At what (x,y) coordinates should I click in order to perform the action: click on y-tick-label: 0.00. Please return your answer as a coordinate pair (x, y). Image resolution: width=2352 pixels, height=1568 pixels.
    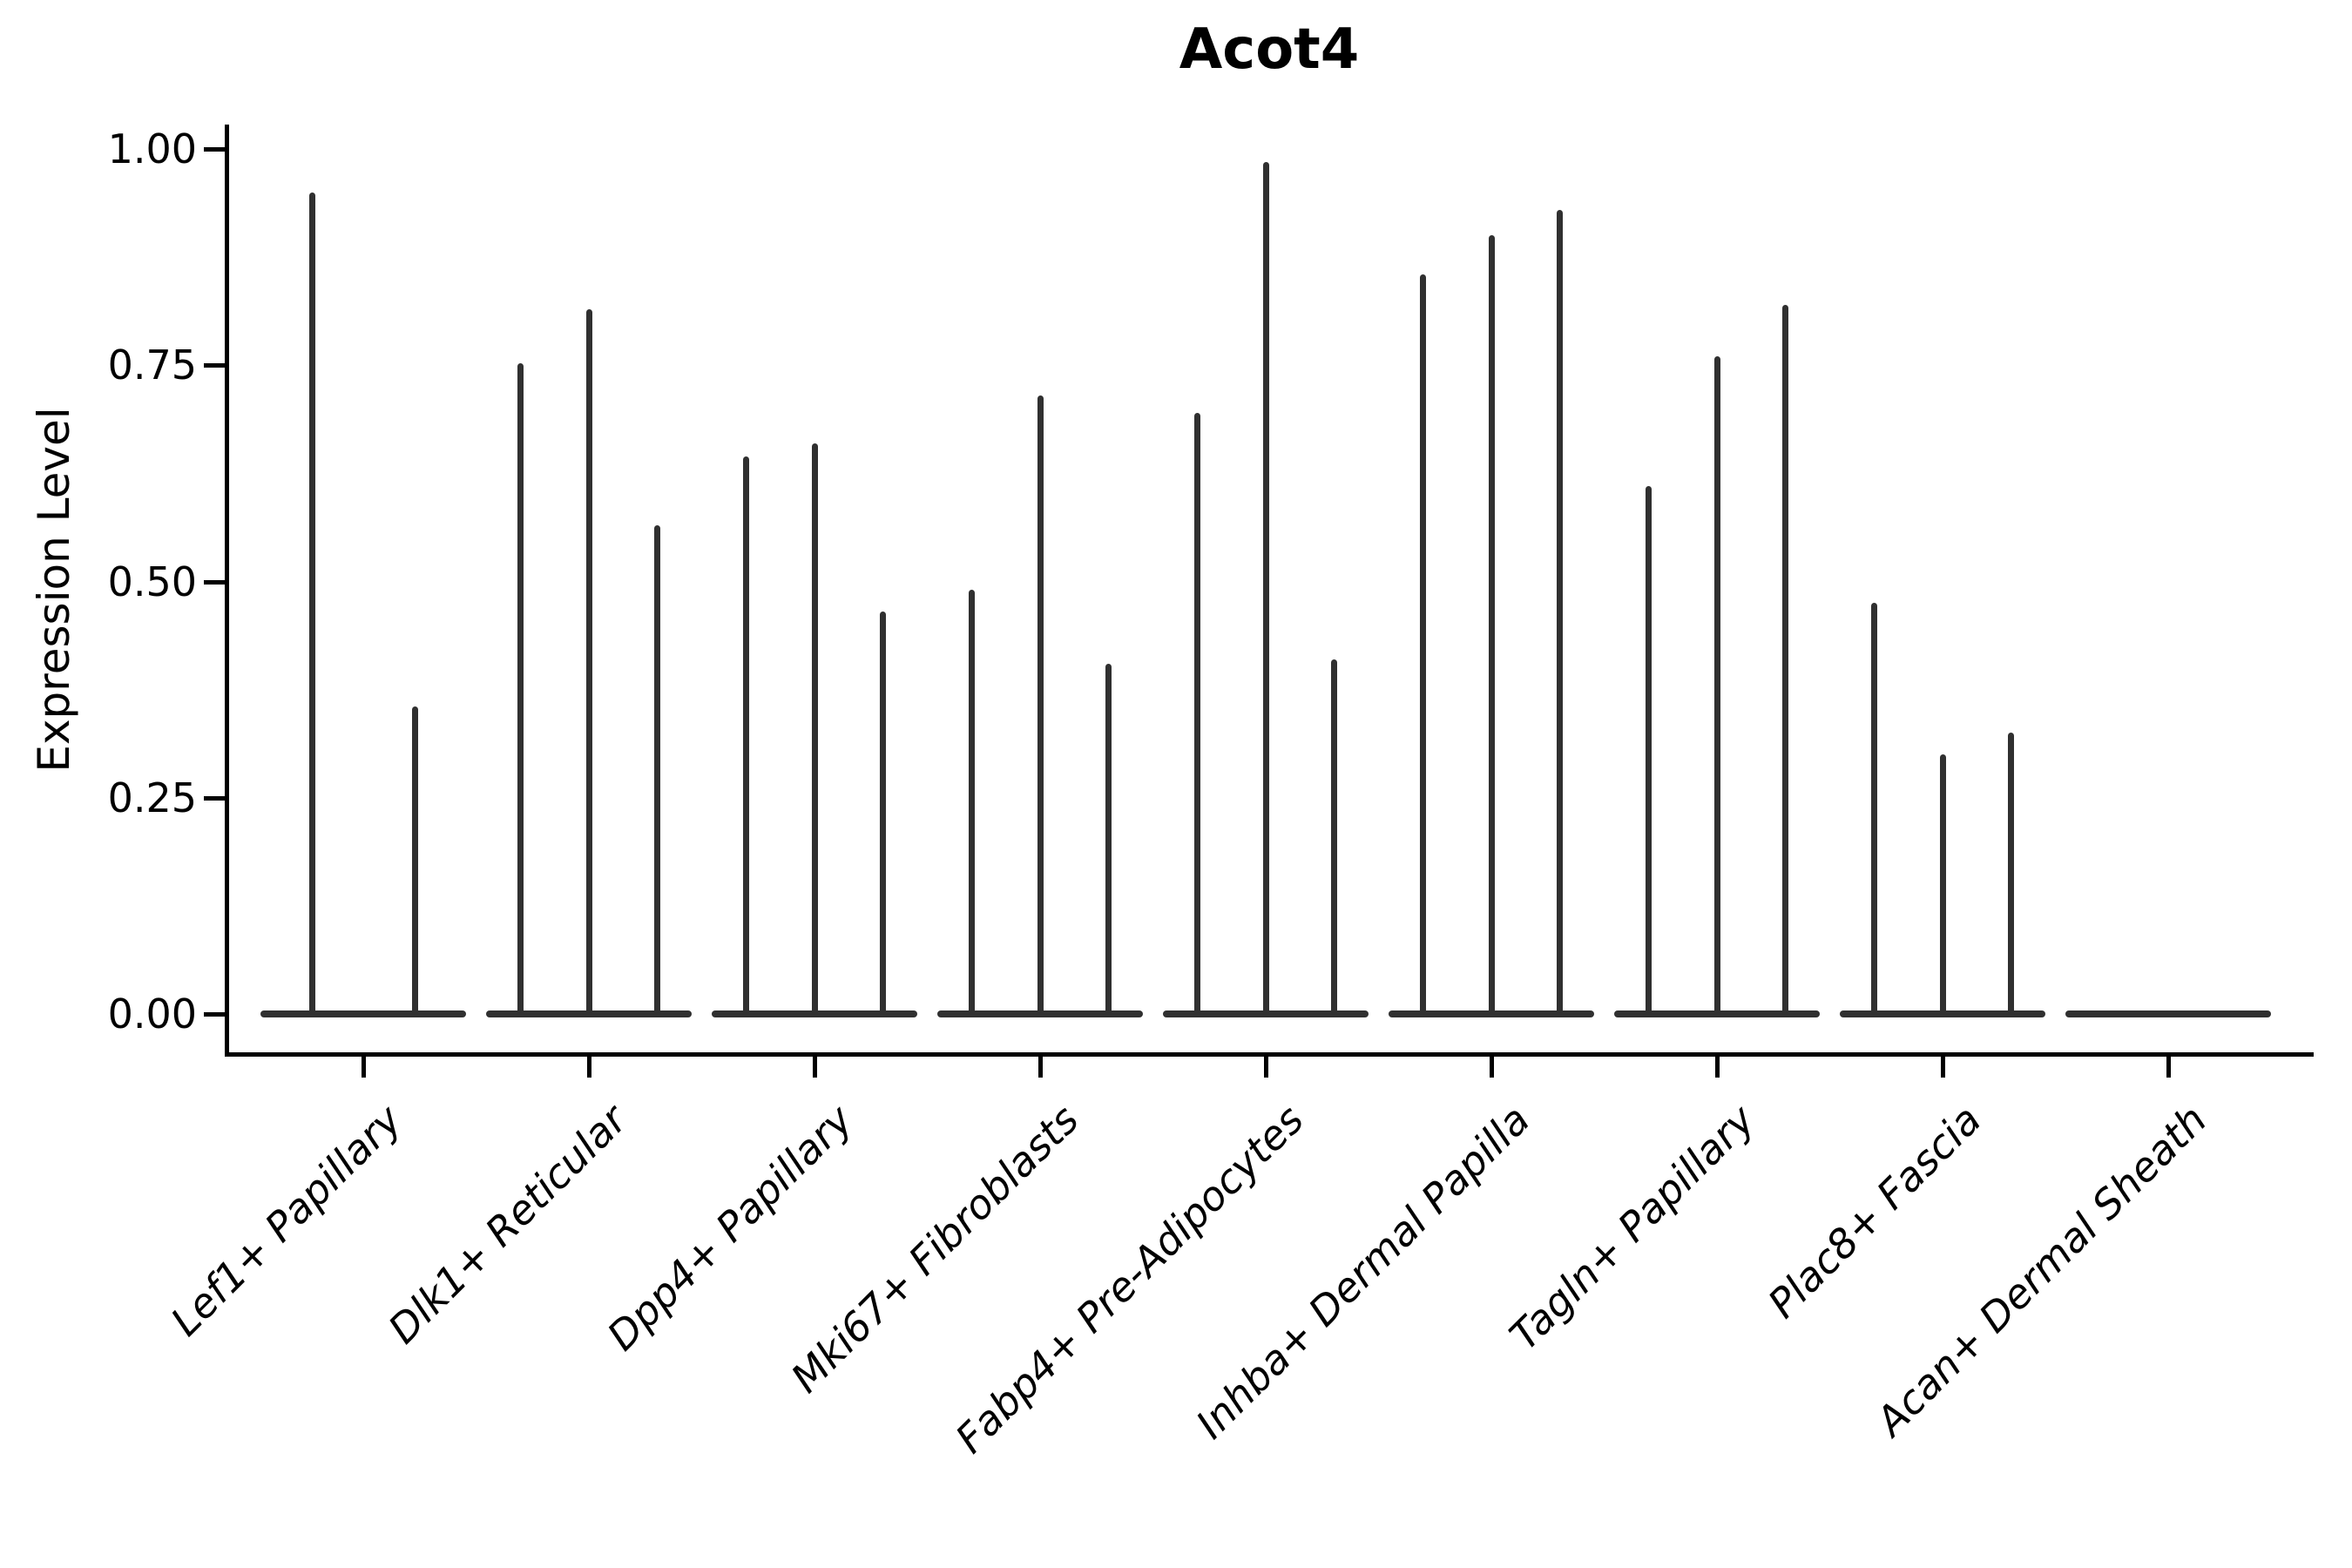
    Looking at the image, I should click on (152, 1014).